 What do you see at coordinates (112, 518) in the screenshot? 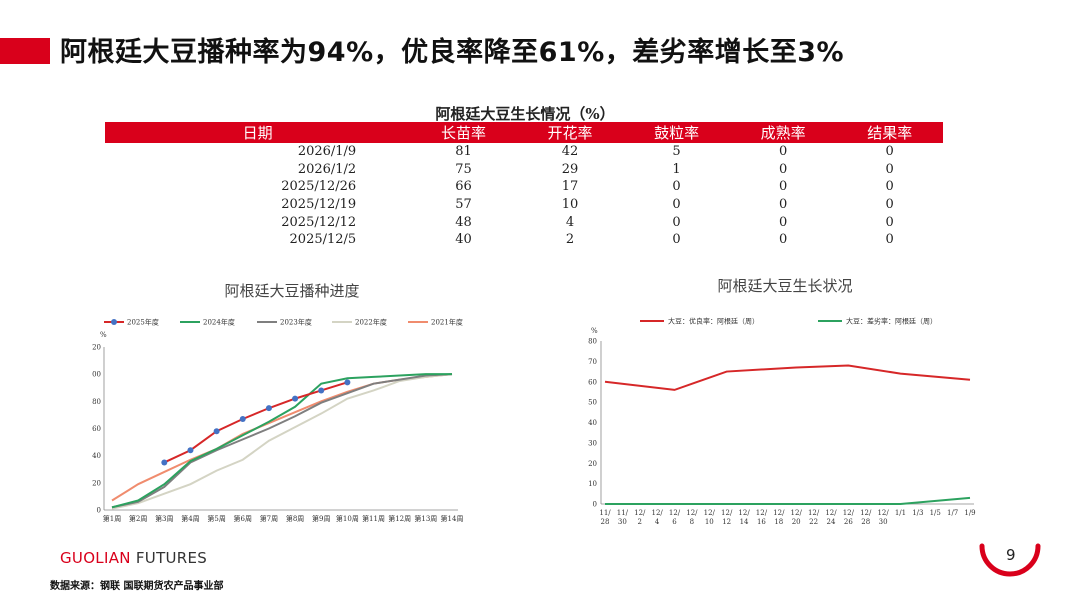
I see `x-tick-label: 第1周` at bounding box center [112, 518].